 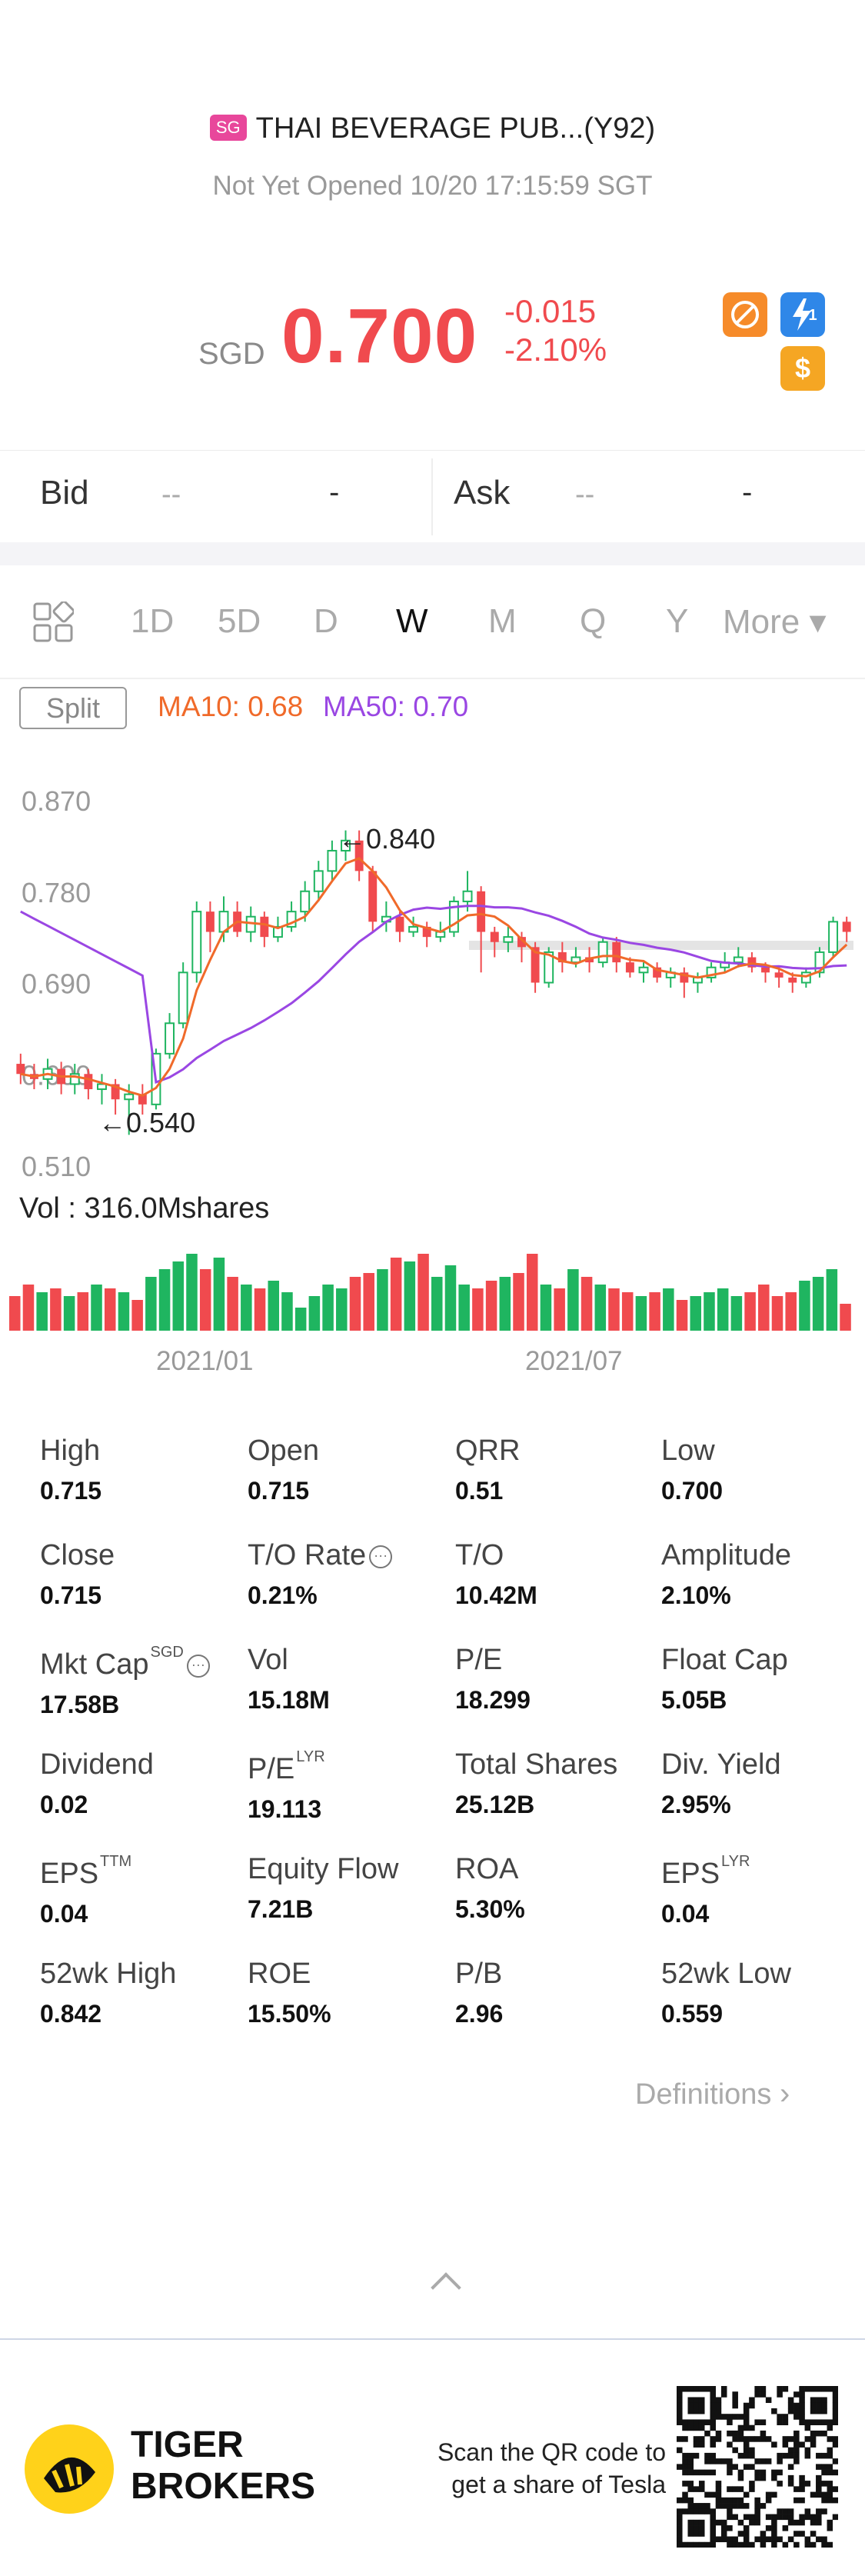 What do you see at coordinates (53, 622) in the screenshot?
I see `layout-grid-icon` at bounding box center [53, 622].